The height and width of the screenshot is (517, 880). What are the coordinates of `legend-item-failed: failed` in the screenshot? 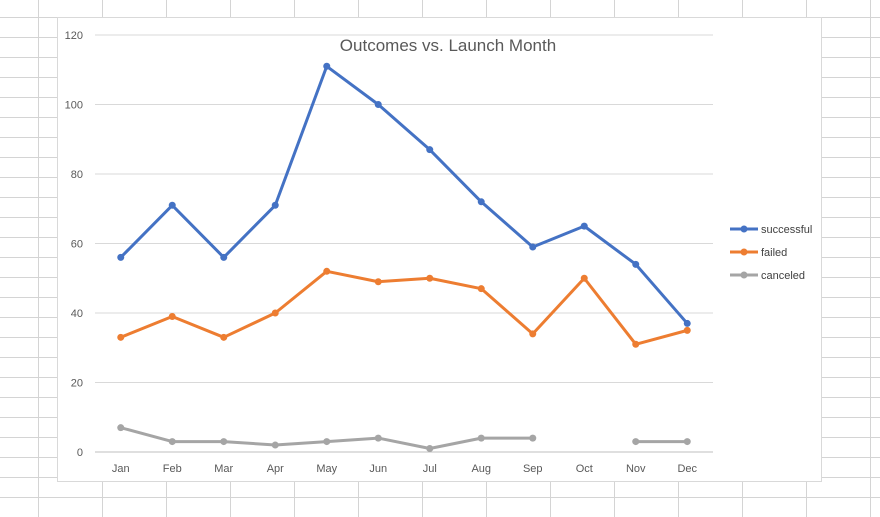 It's located at (758, 253).